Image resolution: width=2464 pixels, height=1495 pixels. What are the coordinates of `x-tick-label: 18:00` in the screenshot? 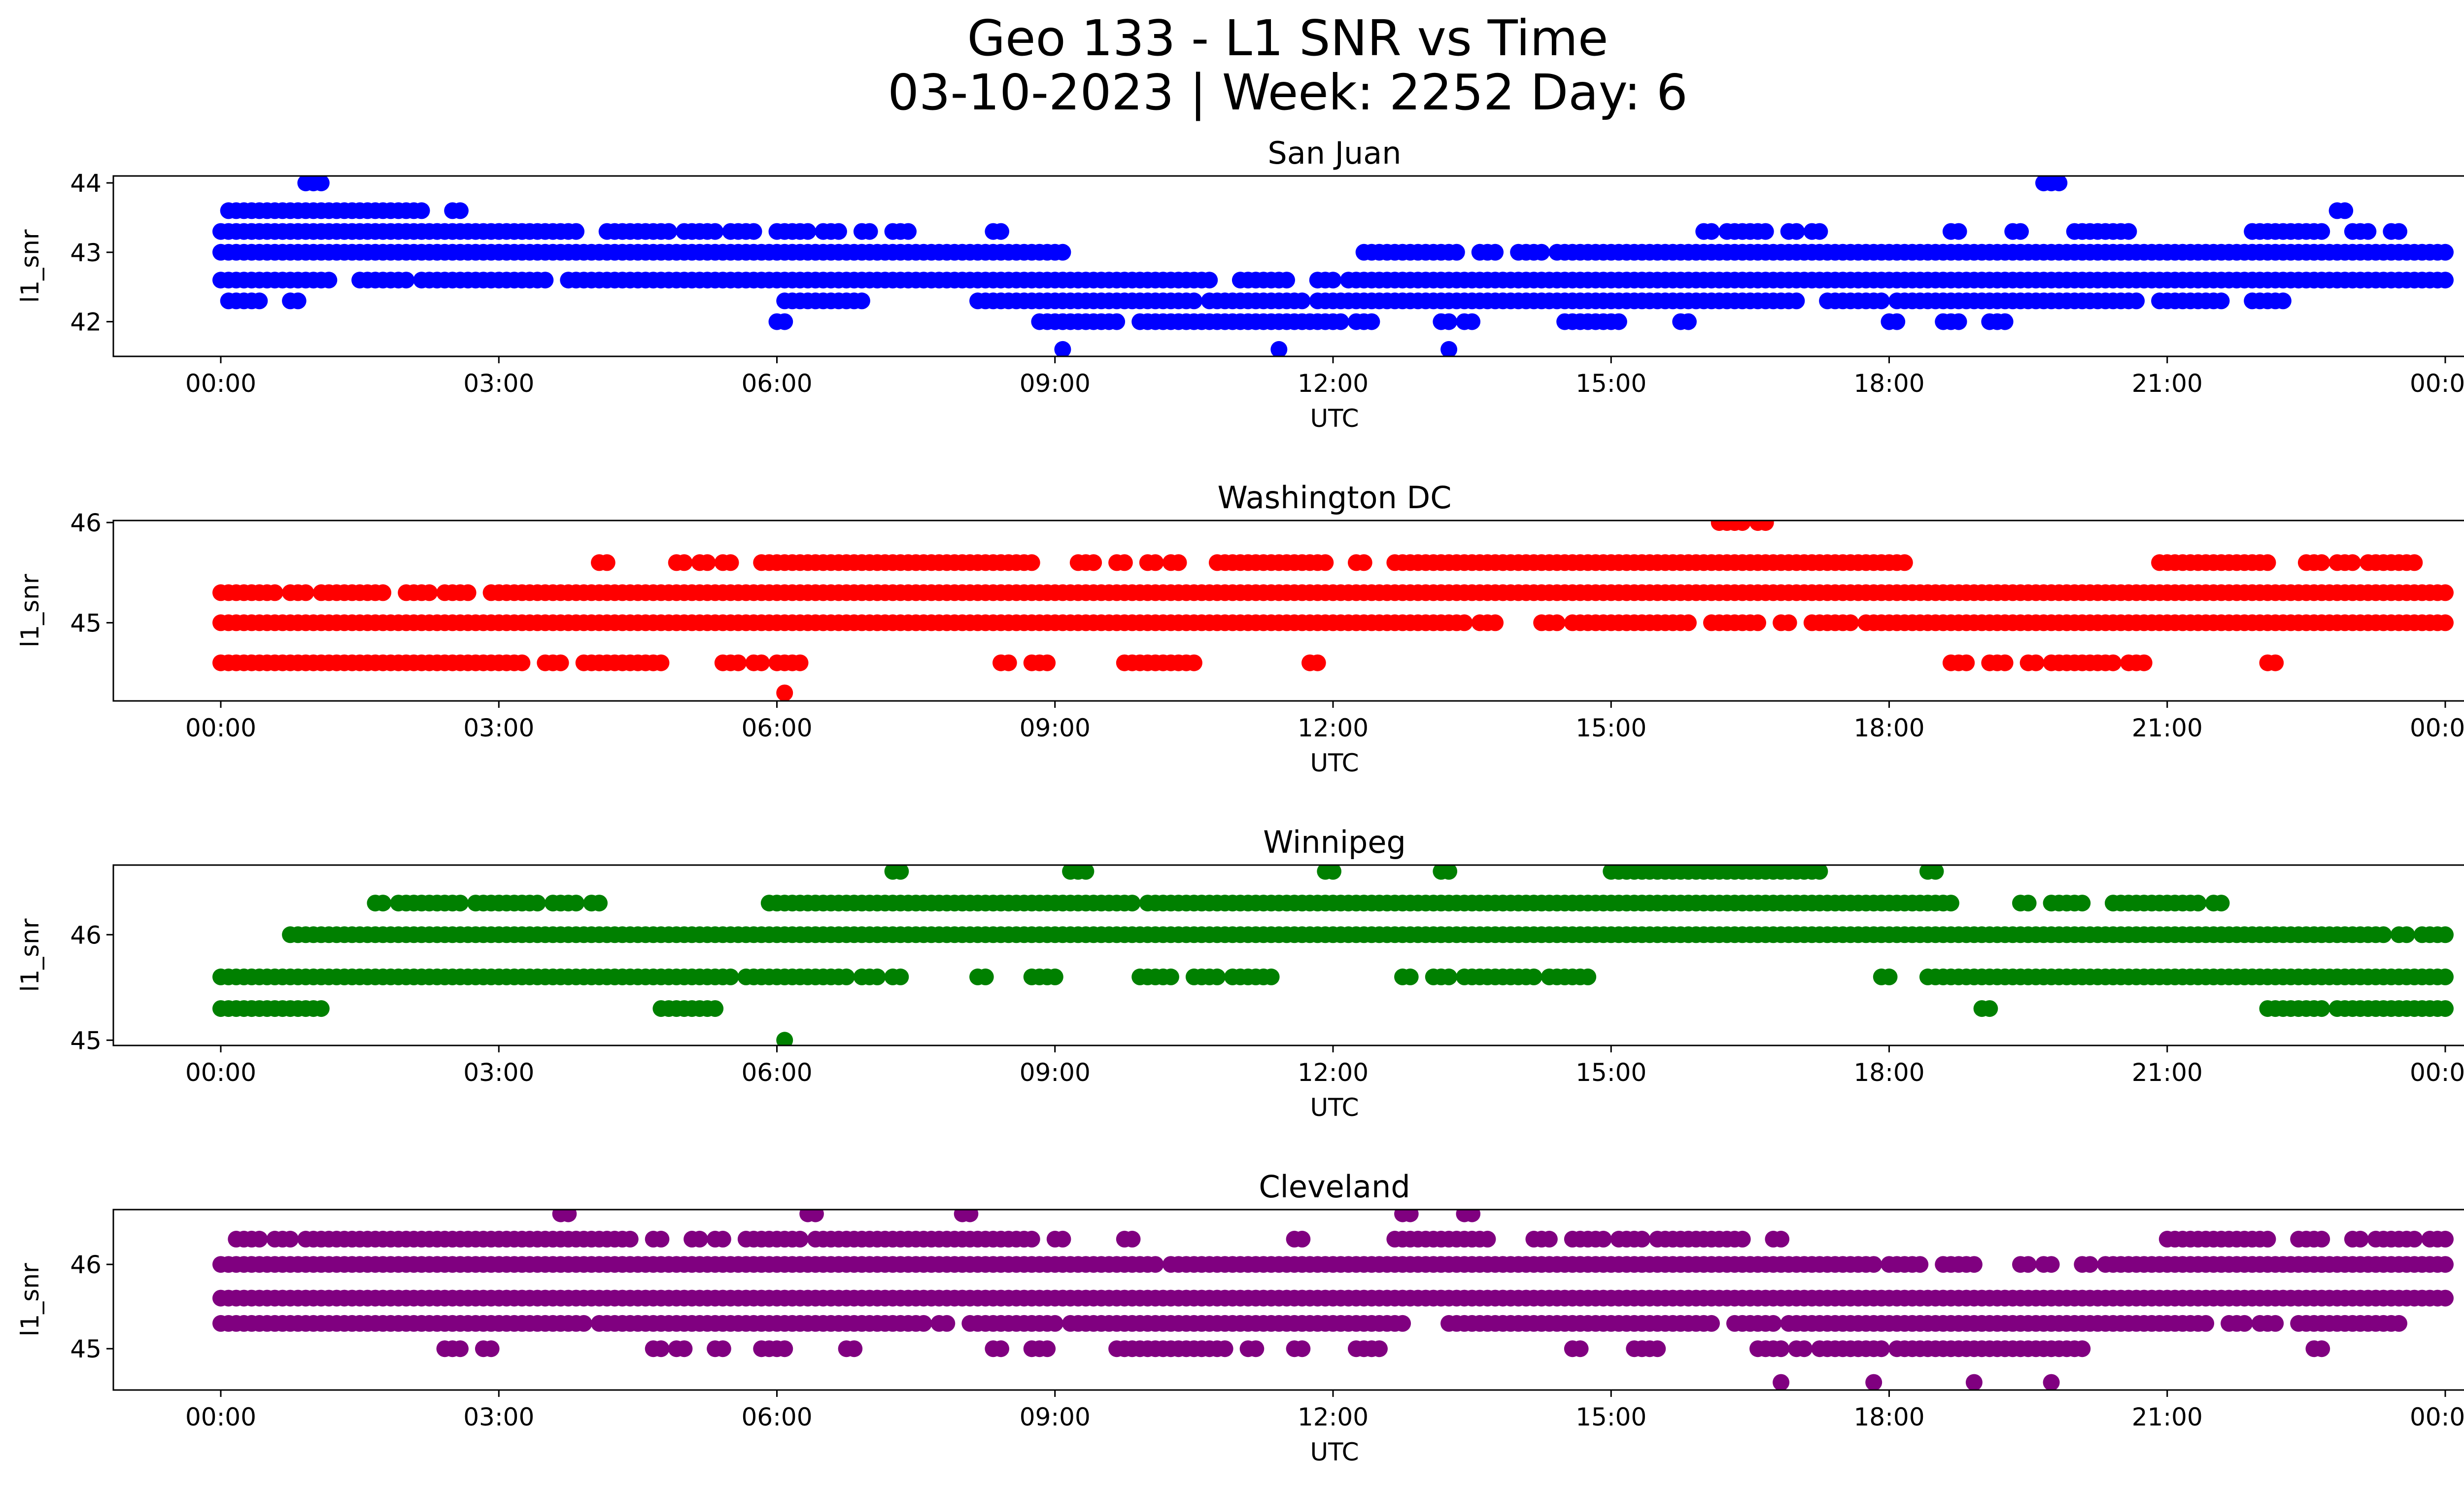 It's located at (1888, 1072).